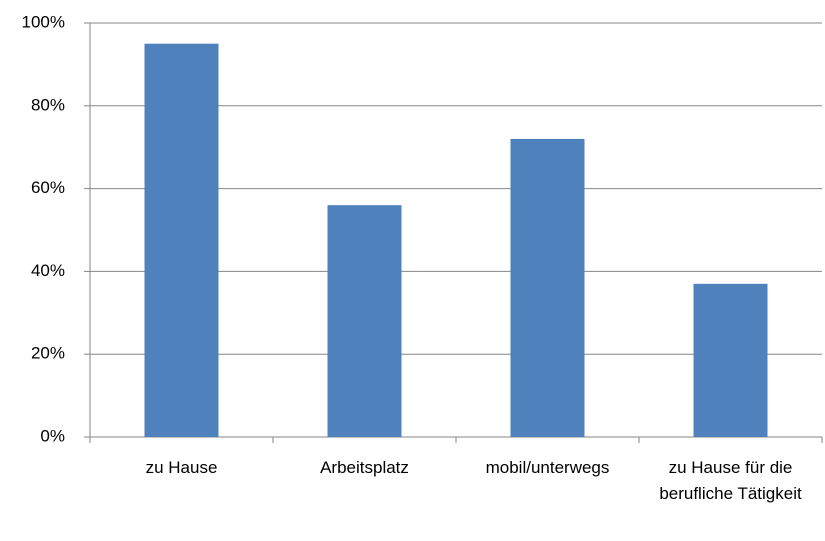 The width and height of the screenshot is (825, 541). I want to click on y-tick-label: 40%, so click(48, 270).